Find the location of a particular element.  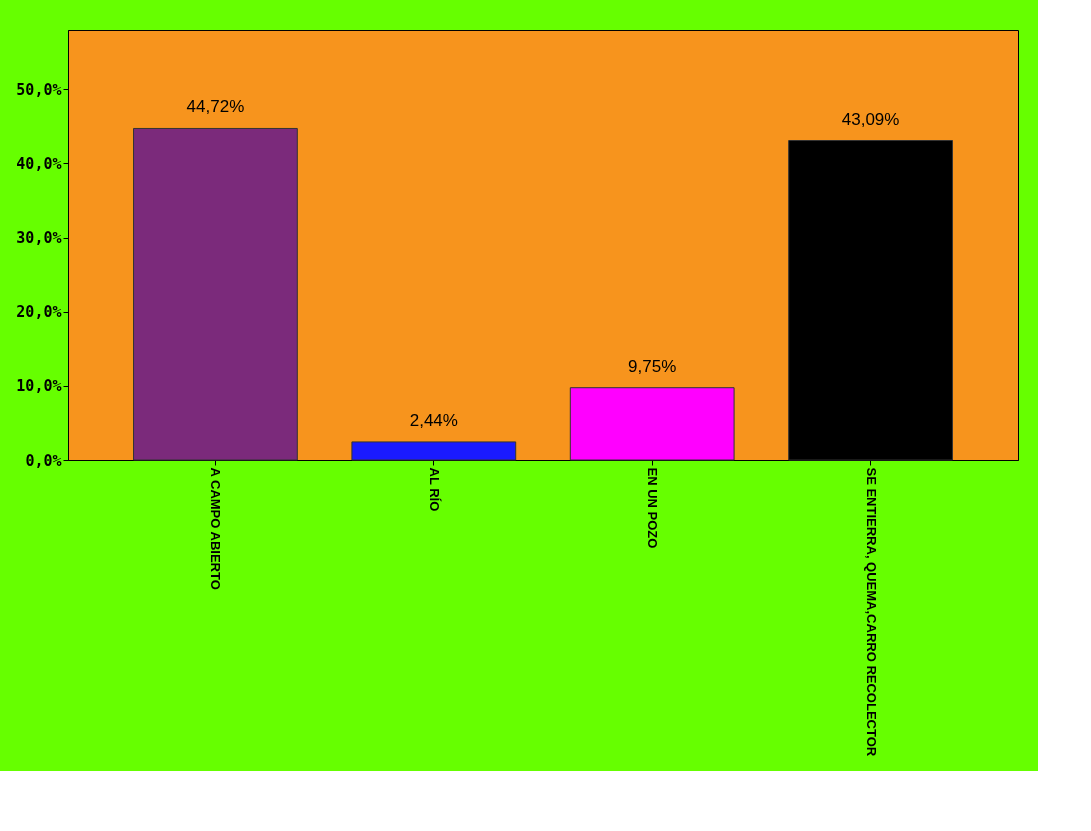

x-tick-label: SE ENTIERRA, QUEMA,CARRO RECOLECTOR is located at coordinates (871, 612).